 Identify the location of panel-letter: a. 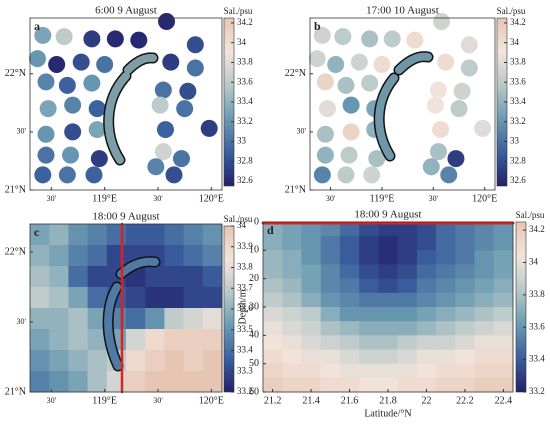
(37, 26).